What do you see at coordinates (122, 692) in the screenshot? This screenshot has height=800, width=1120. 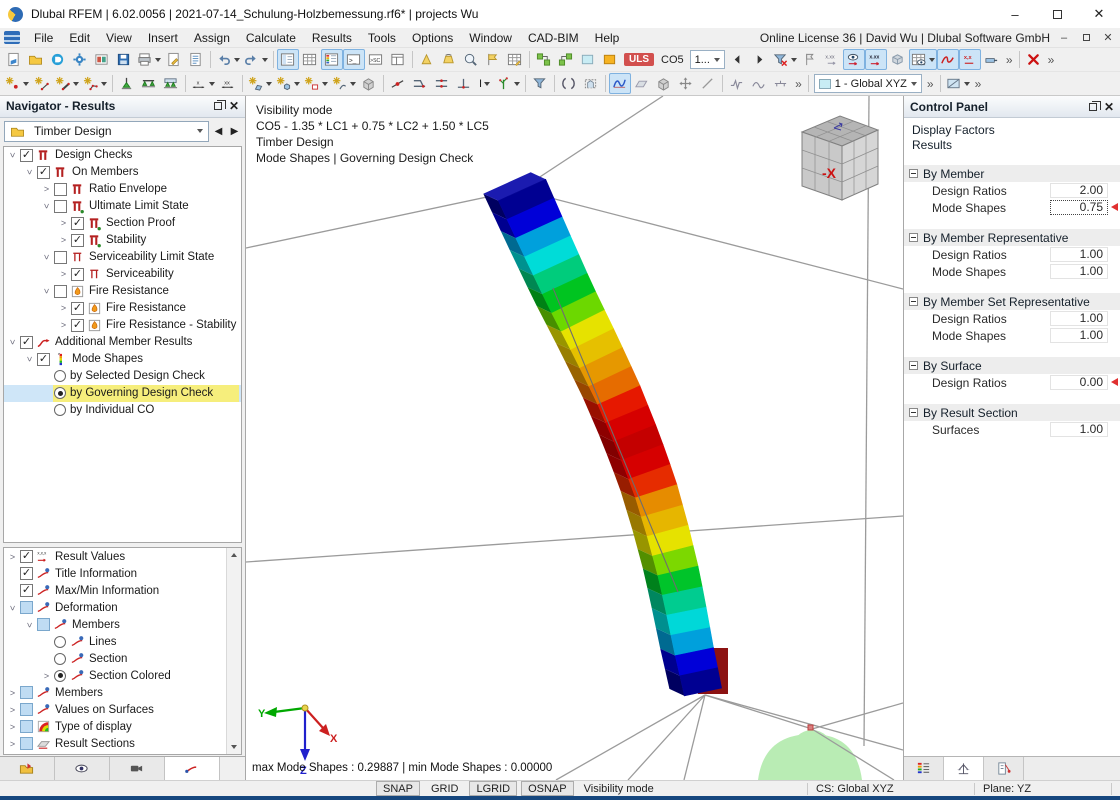 I see `tree-item-members: > Members` at bounding box center [122, 692].